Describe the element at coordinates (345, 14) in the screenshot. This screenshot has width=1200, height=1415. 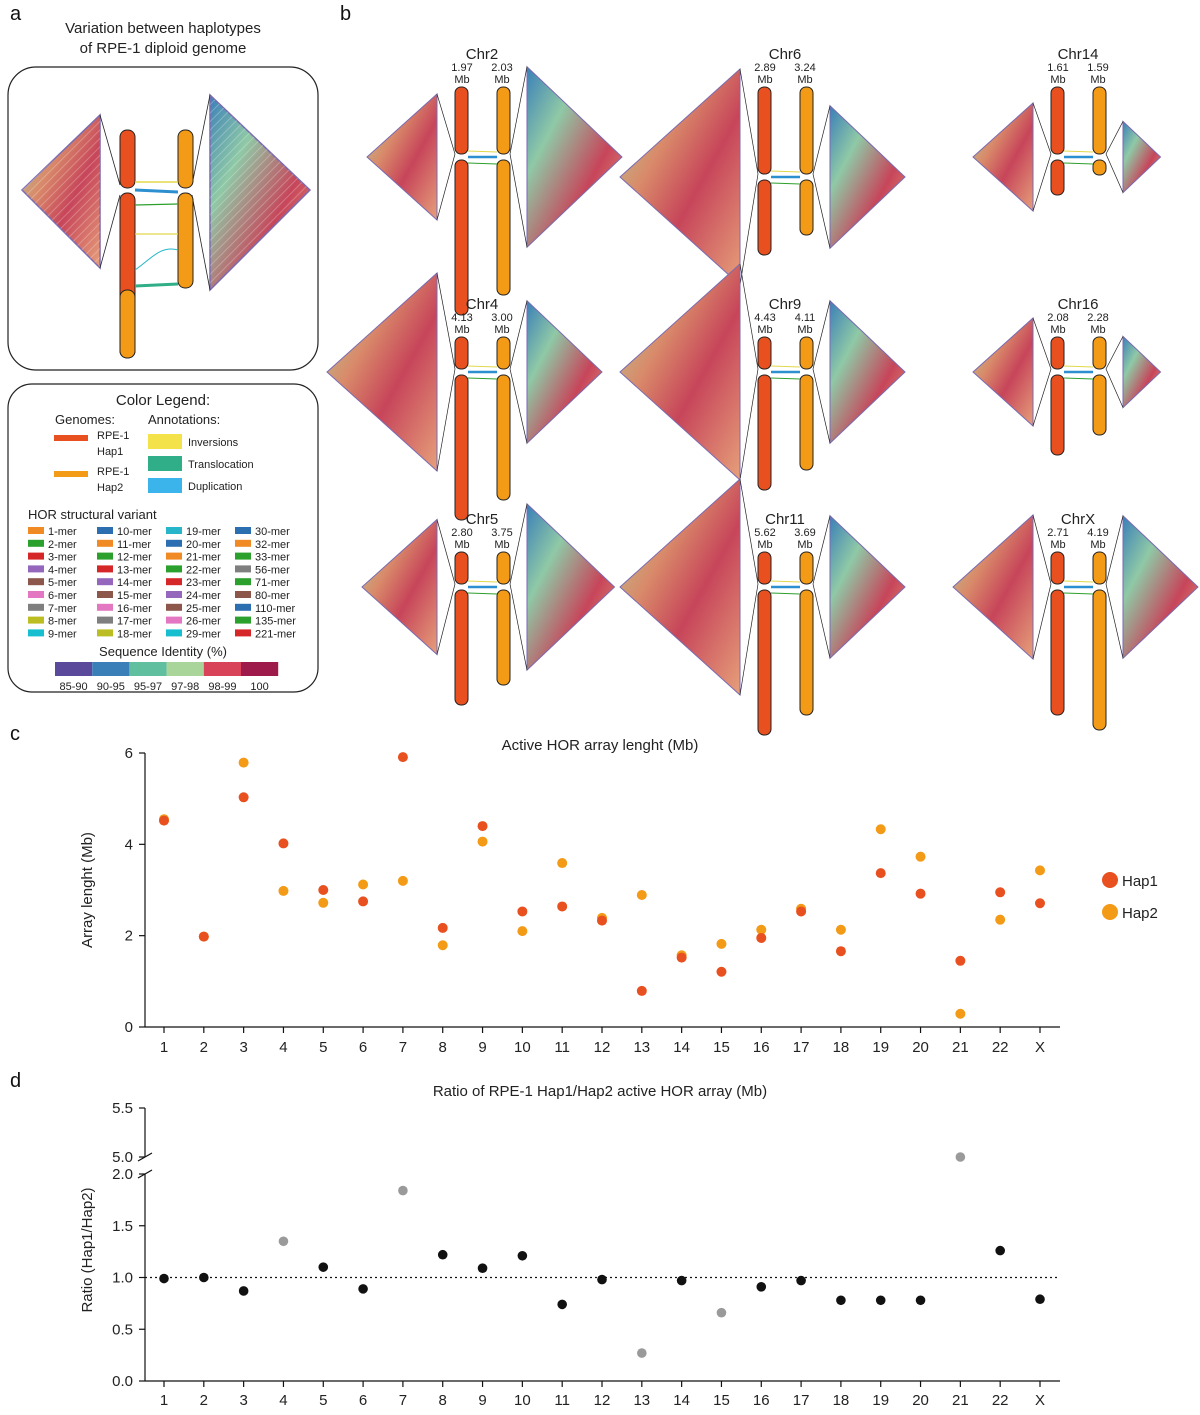
I see `panel-letter-b: b` at that location.